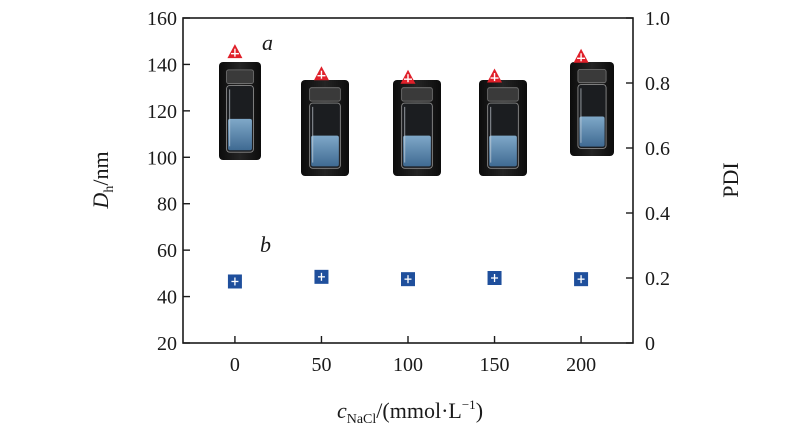 The height and width of the screenshot is (442, 800). What do you see at coordinates (469, 404) in the screenshot?
I see `x-title-sup: −1` at bounding box center [469, 404].